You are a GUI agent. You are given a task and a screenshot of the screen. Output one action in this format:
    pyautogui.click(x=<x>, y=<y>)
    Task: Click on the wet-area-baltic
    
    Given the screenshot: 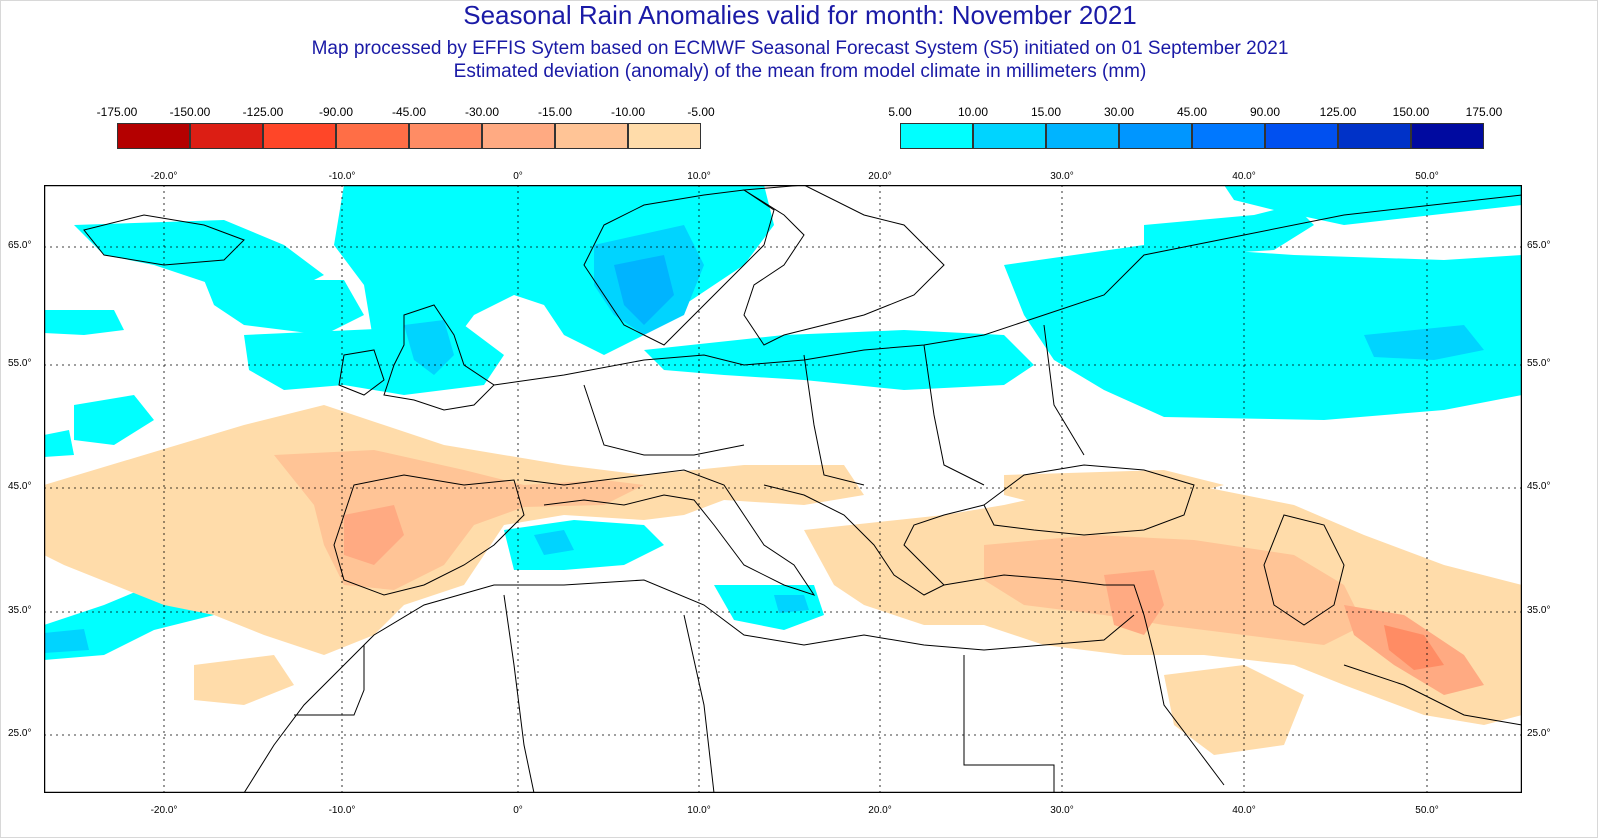 What is the action you would take?
    pyautogui.click(x=839, y=360)
    